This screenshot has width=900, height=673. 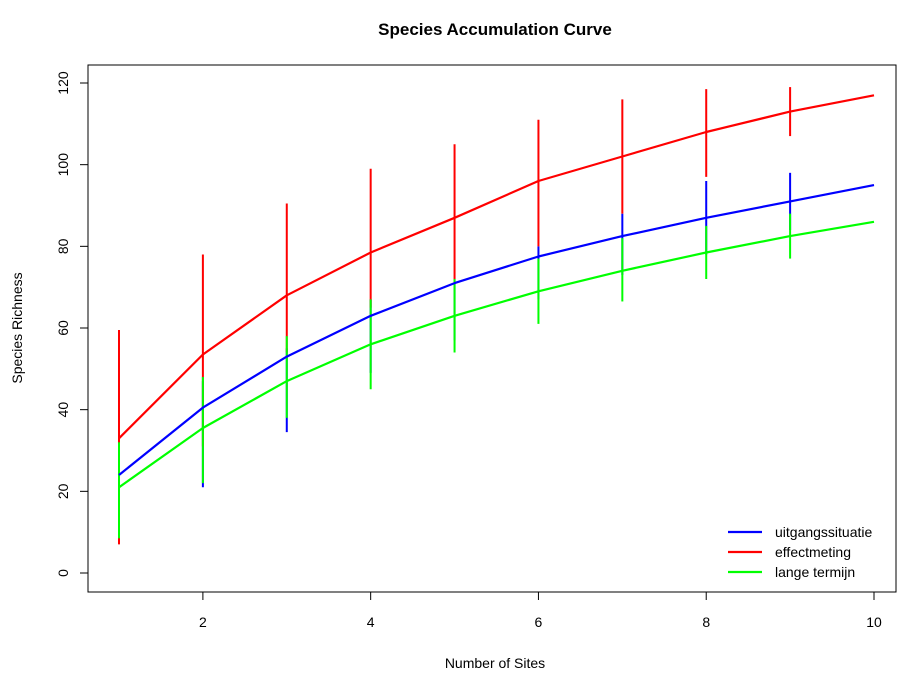 What do you see at coordinates (63, 246) in the screenshot?
I see `y-tick-label: 80` at bounding box center [63, 246].